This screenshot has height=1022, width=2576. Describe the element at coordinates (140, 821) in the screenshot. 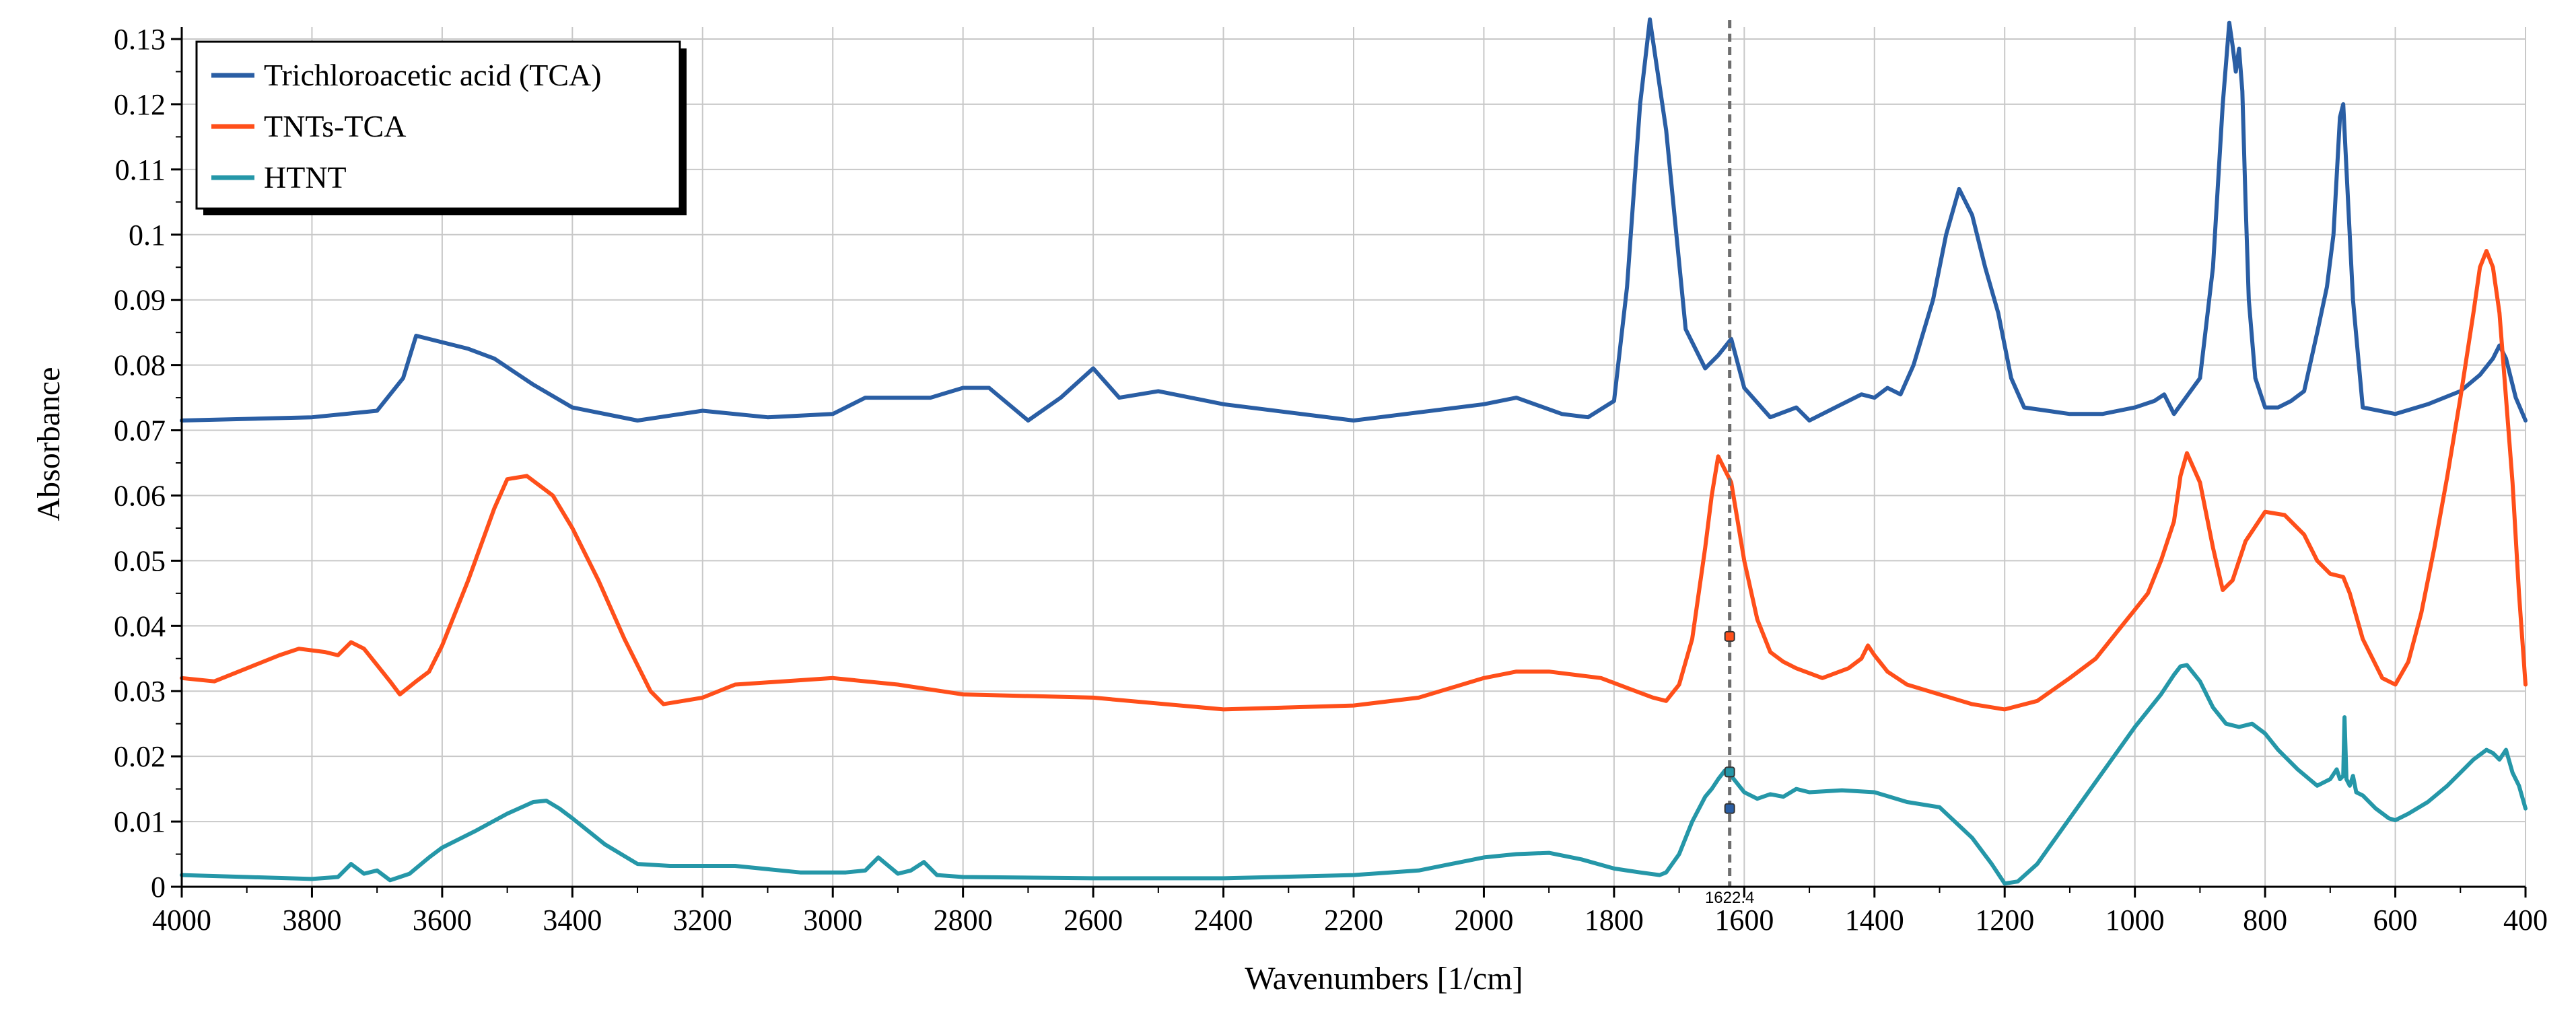

I see `y-tick-label: 0.01` at that location.